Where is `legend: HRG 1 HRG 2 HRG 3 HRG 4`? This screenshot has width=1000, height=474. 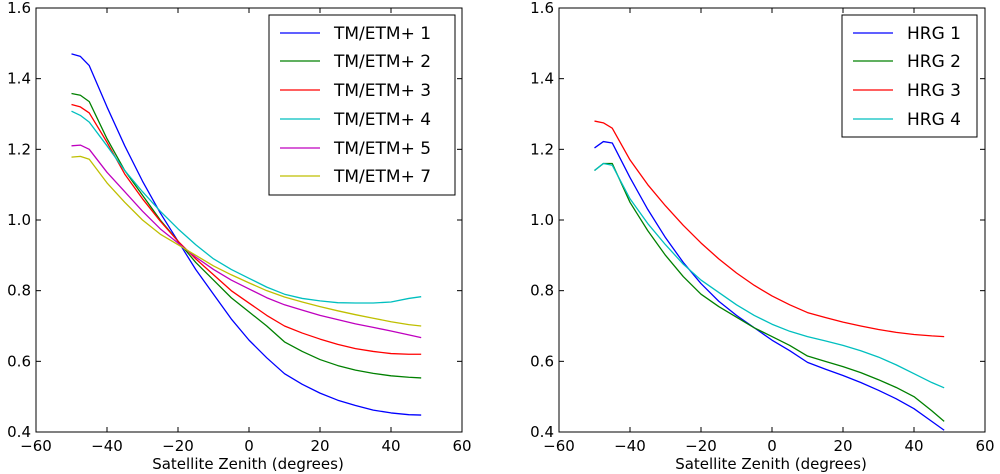 legend: HRG 1 HRG 2 HRG 3 HRG 4 is located at coordinates (909, 76).